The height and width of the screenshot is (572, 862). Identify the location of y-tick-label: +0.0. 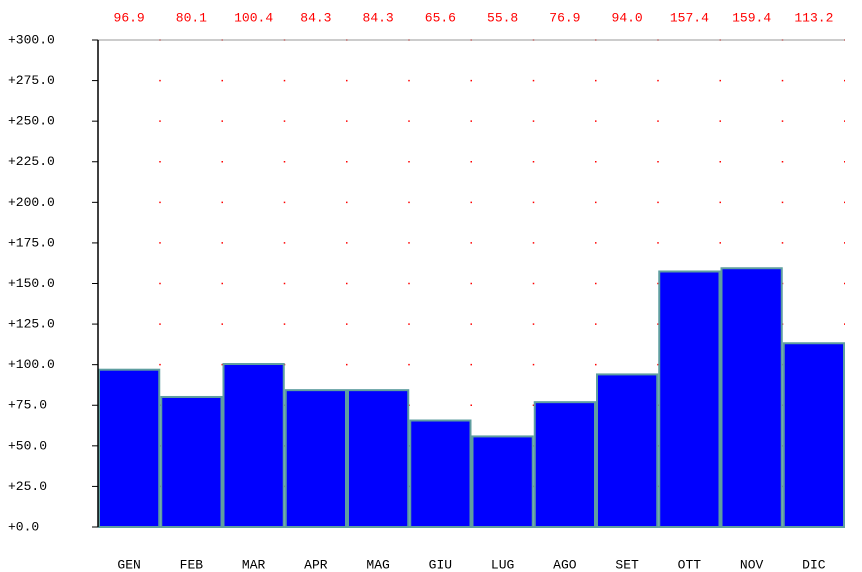
(23, 526).